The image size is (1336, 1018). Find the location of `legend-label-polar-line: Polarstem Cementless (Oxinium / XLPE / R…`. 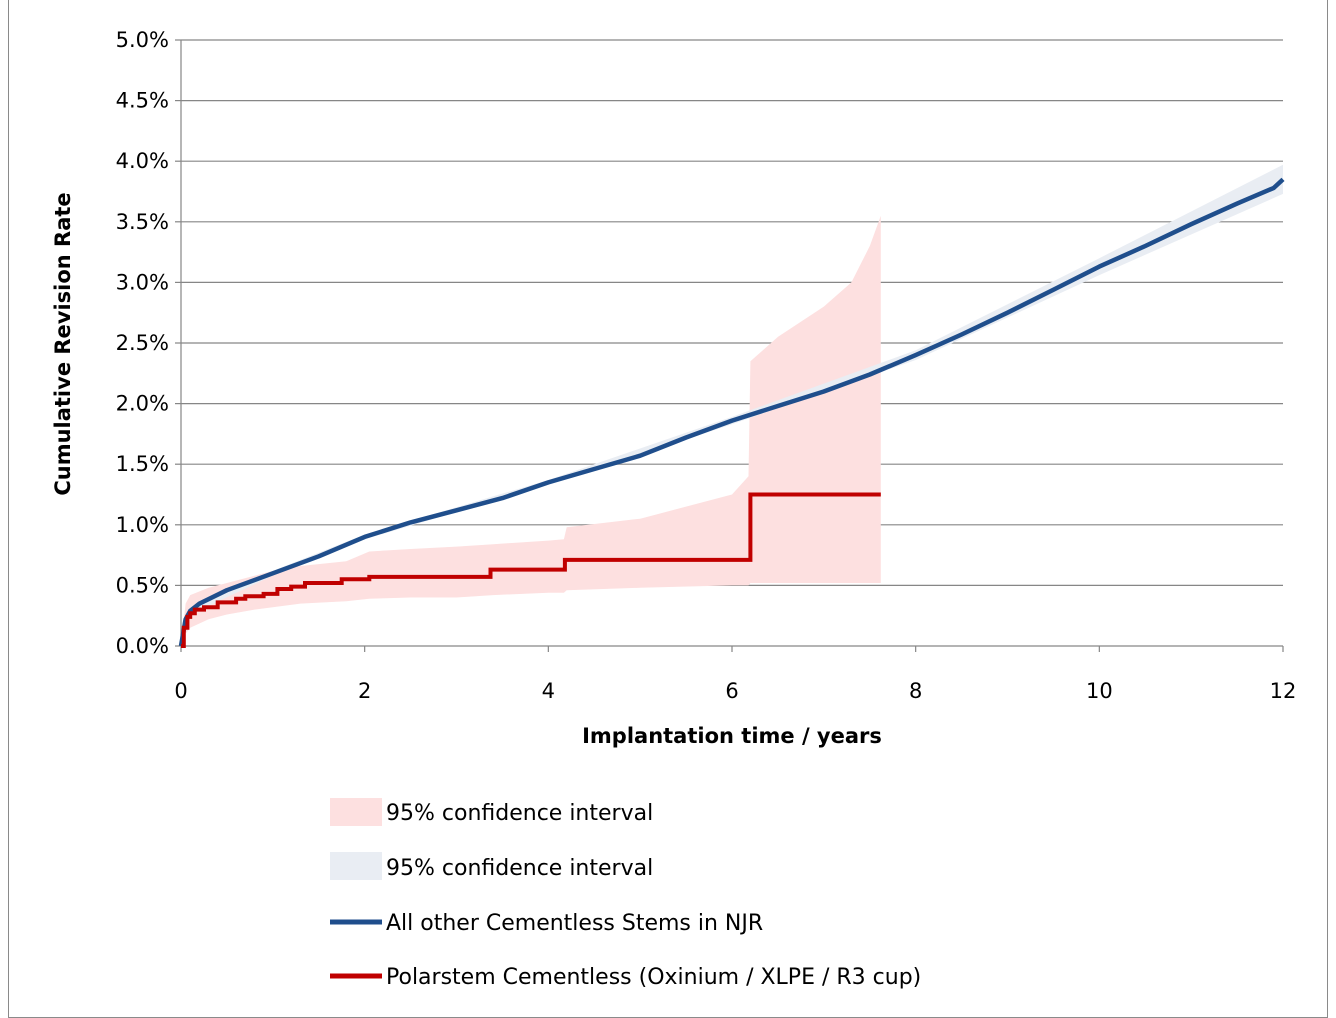

legend-label-polar-line: Polarstem Cementless (Oxinium / XLPE / R… is located at coordinates (653, 977).